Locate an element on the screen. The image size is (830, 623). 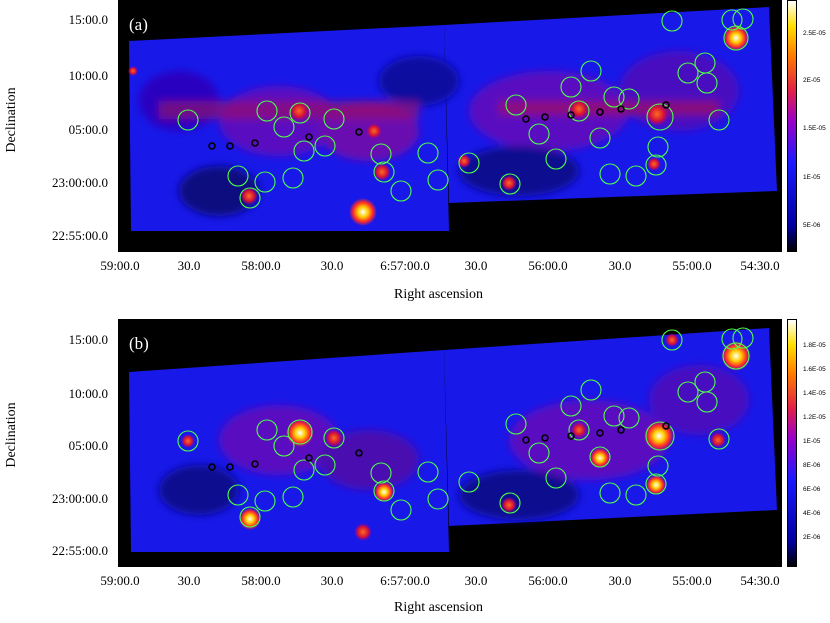
y-tick-b: 22:55:00.0 is located at coordinates (80, 550).